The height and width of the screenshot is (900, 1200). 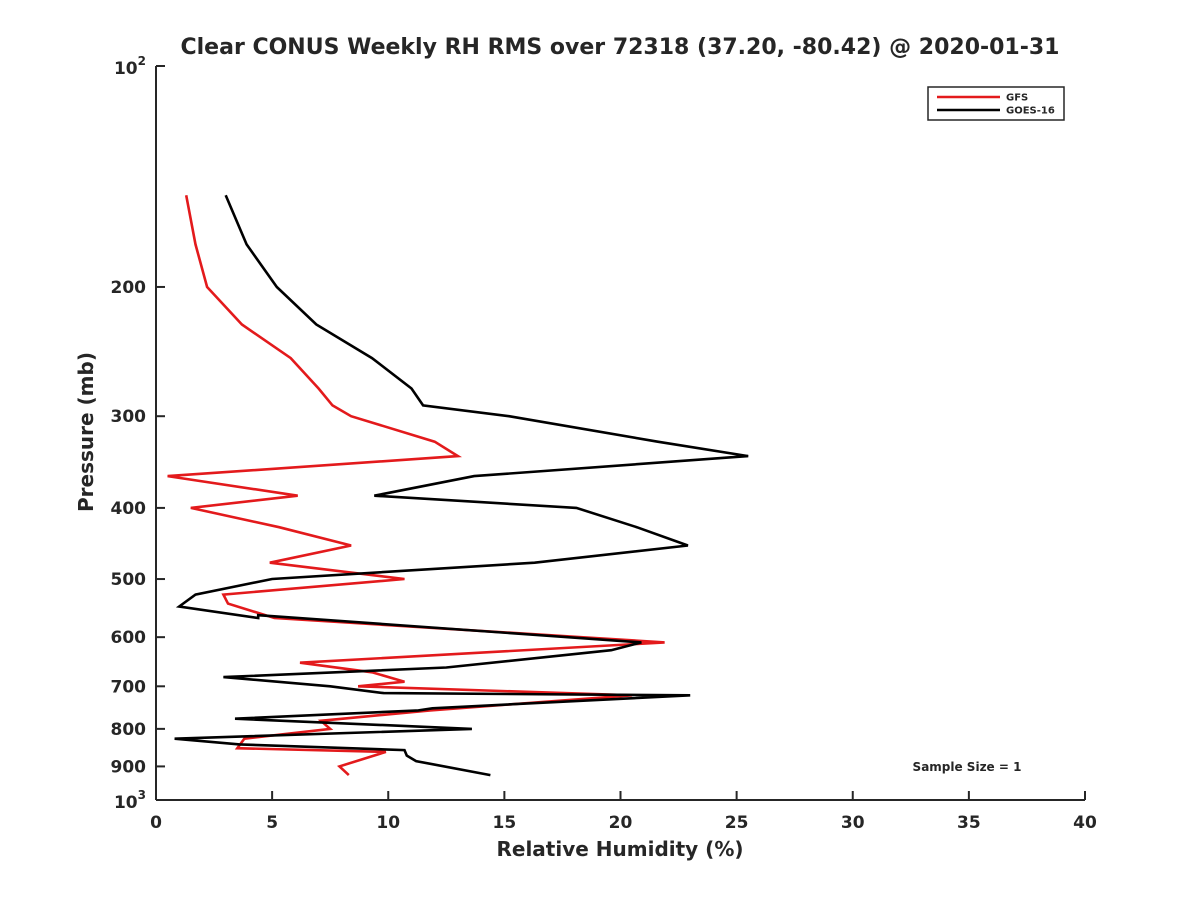 What do you see at coordinates (129, 730) in the screenshot?
I see `y-tick-label: 800` at bounding box center [129, 730].